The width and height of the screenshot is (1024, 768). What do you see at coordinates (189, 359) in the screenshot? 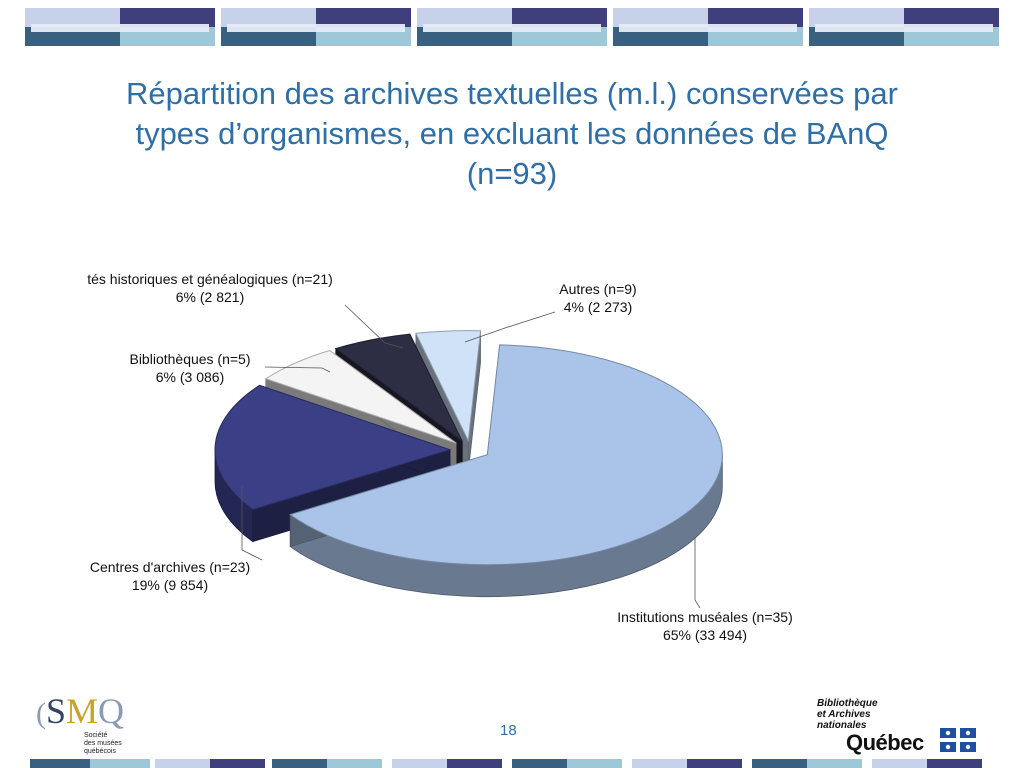
I see `slice-label-category: Bibliothèques (n=5)` at bounding box center [189, 359].